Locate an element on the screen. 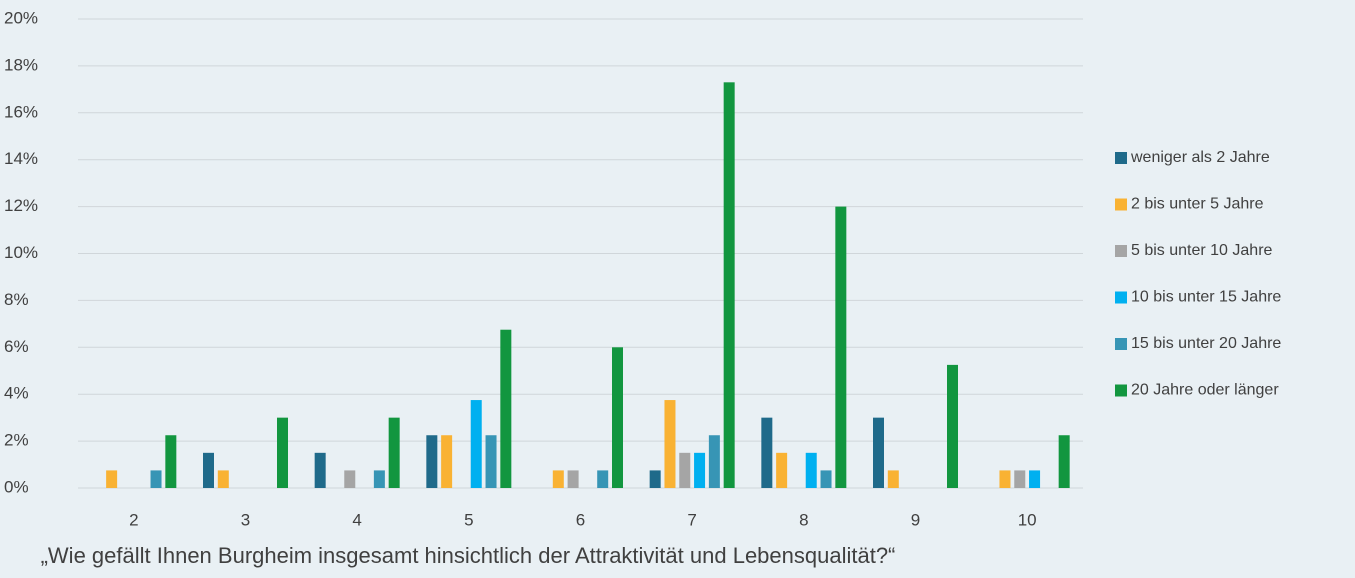  x-tick-label: 8 is located at coordinates (803, 519).